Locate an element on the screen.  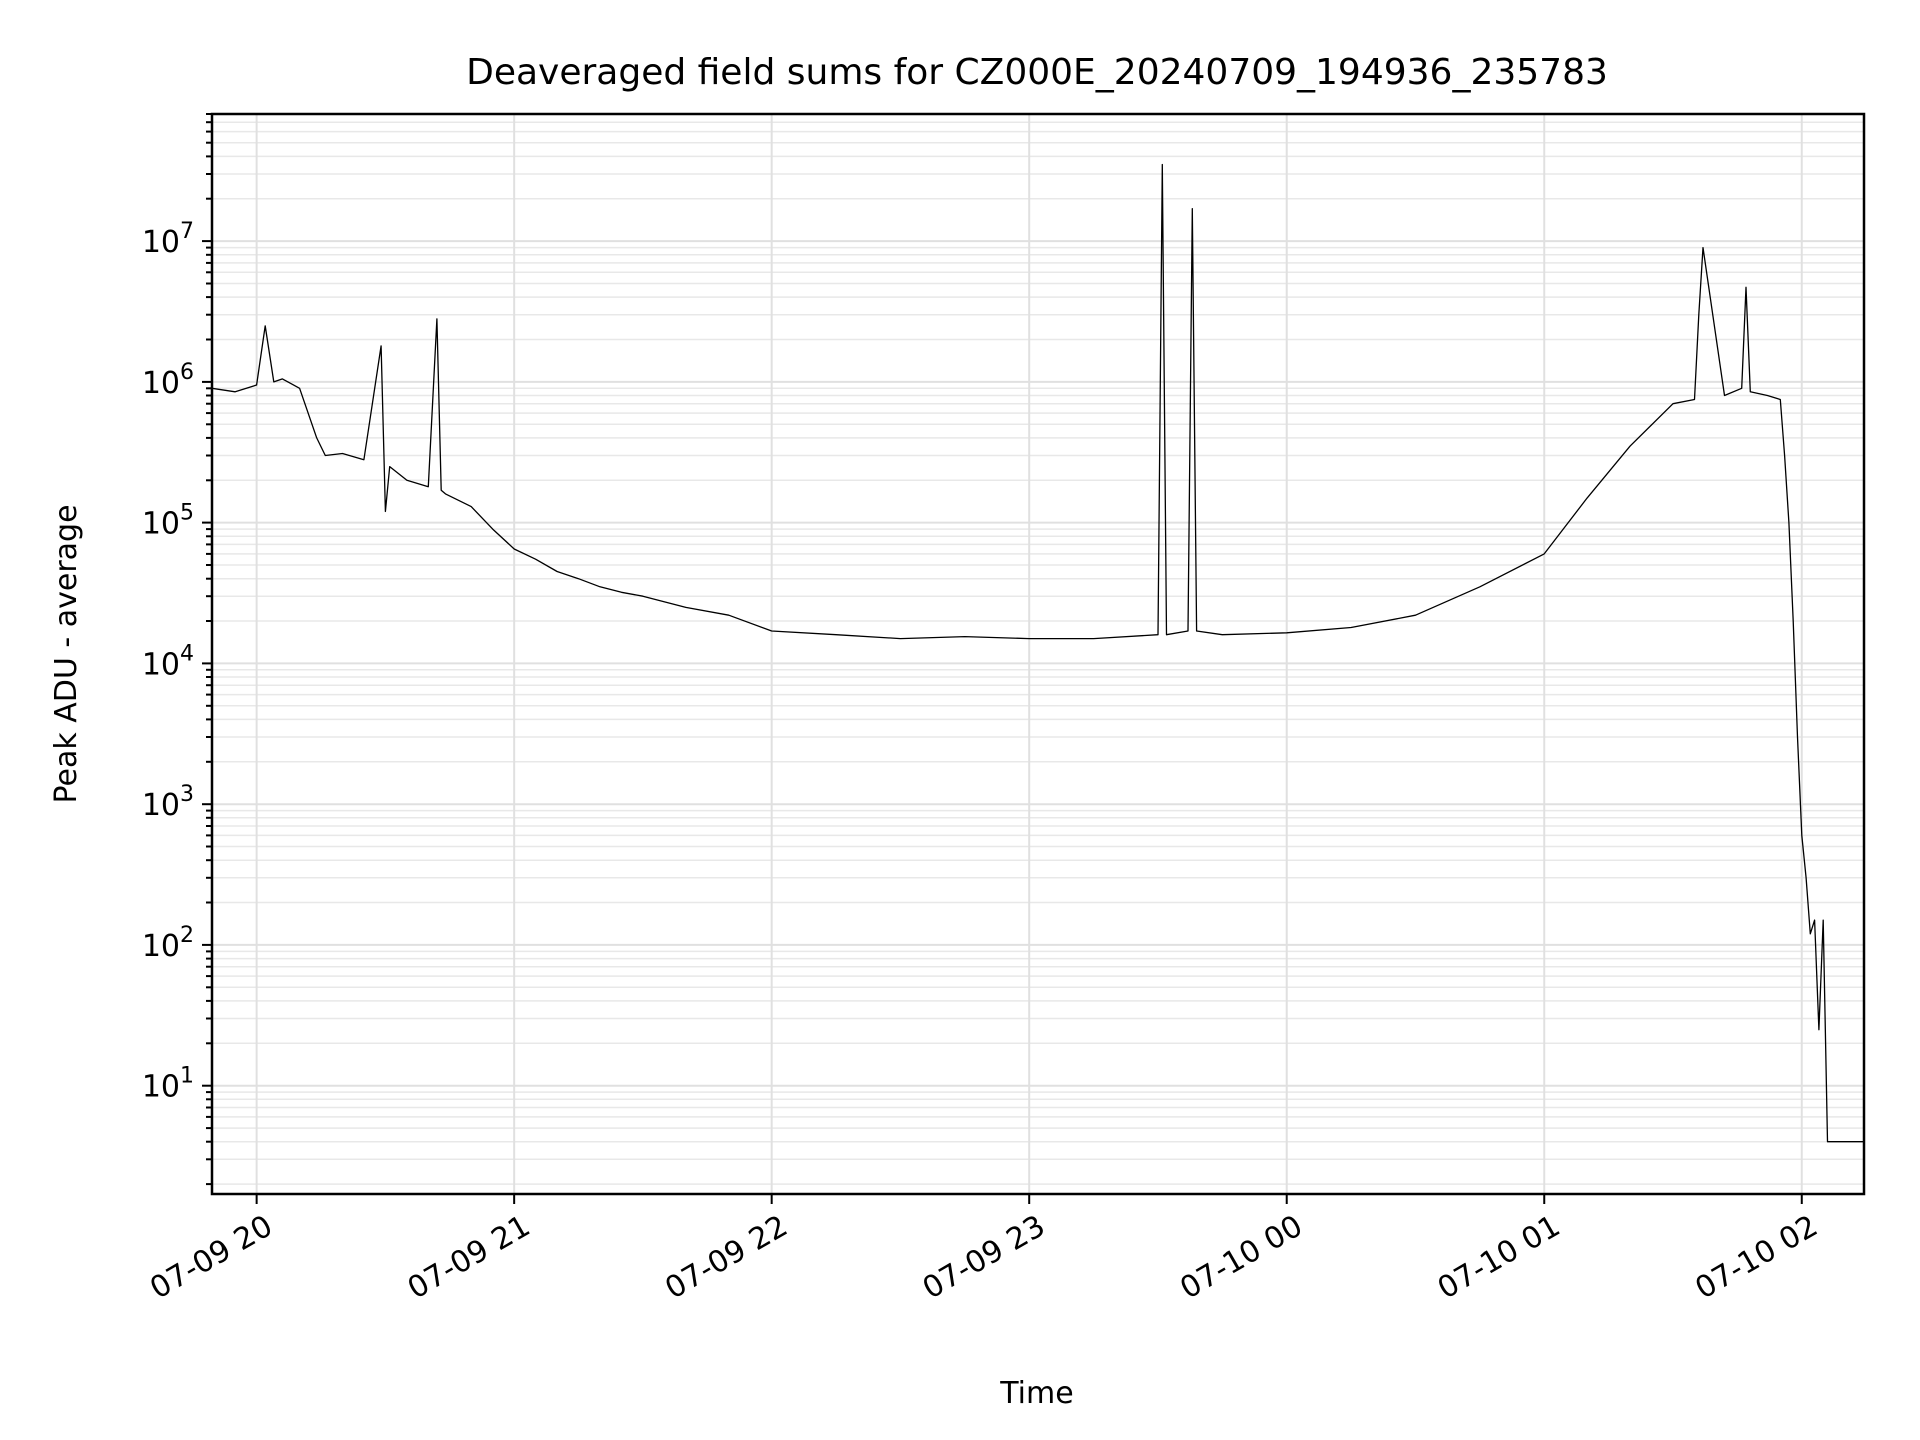
y-tick-label: 10² is located at coordinates (168, 943).